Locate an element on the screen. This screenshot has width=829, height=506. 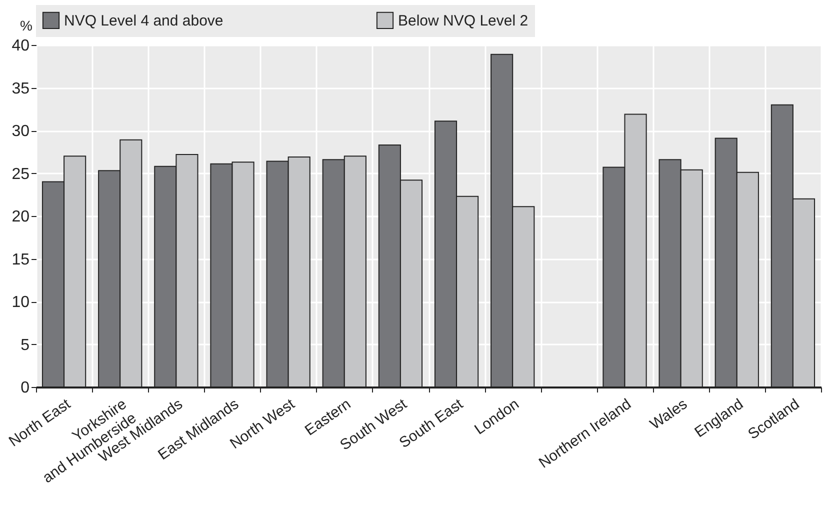
y-tick-label: 20 is located at coordinates (21, 217).